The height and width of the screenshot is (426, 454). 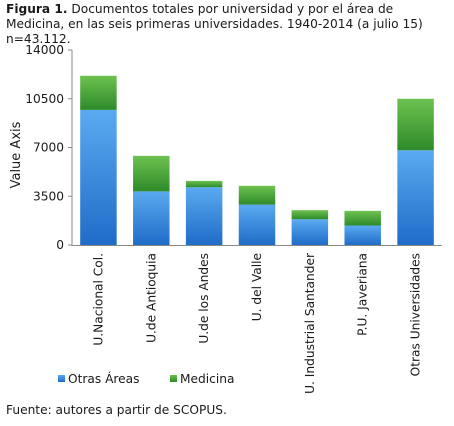 What do you see at coordinates (116, 410) in the screenshot?
I see `source-note: Fuente: autores a partir de SCOPUS.` at bounding box center [116, 410].